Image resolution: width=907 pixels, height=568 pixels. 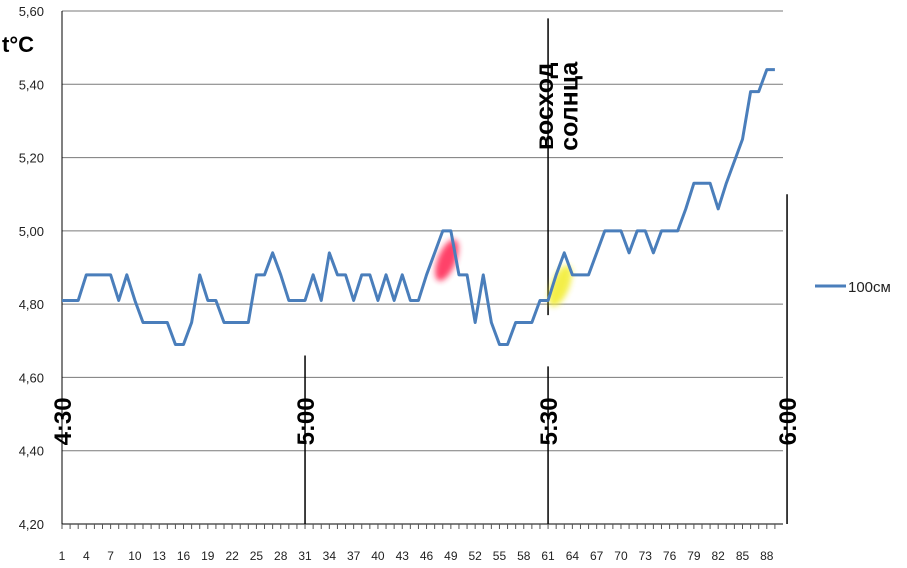 What do you see at coordinates (31, 268) in the screenshot?
I see `y-axis-ticks: 4,20 4,40 4,60 4,80 5,00 5,20 5,40 5,60` at bounding box center [31, 268].